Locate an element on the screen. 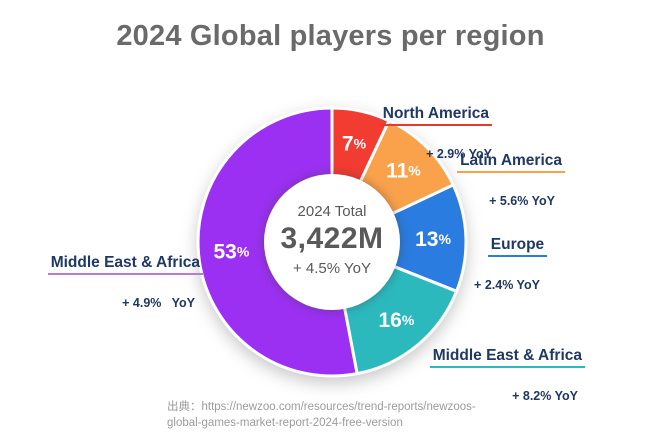 Image resolution: width=661 pixels, height=447 pixels. page-title: 2024 Global players per region is located at coordinates (330, 36).